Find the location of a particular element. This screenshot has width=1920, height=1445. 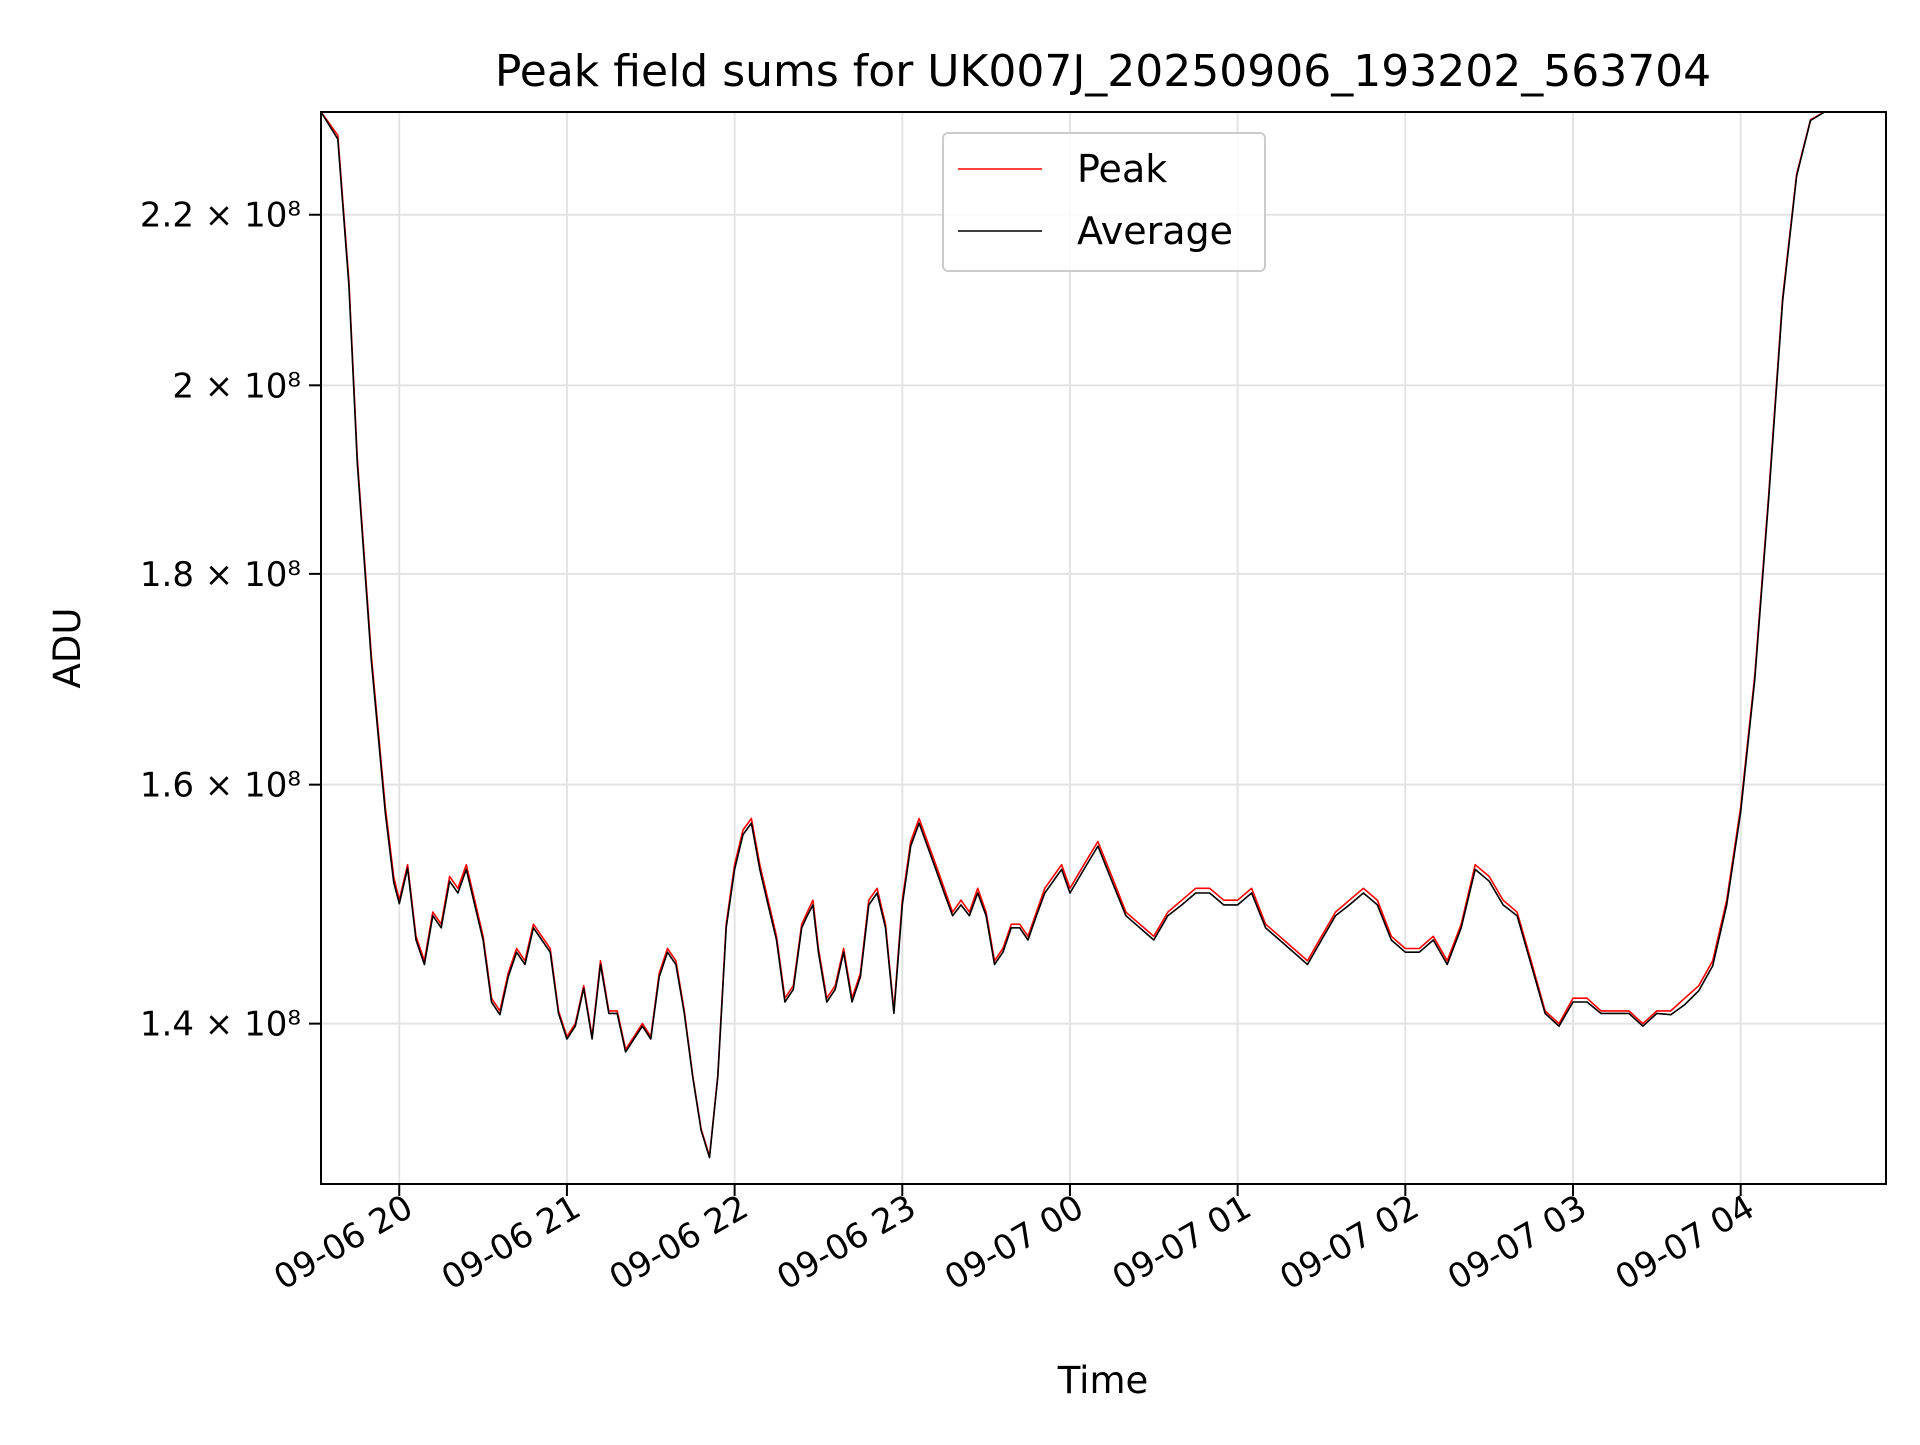

x-tick-label: 09-07 04 is located at coordinates (1685, 1242).